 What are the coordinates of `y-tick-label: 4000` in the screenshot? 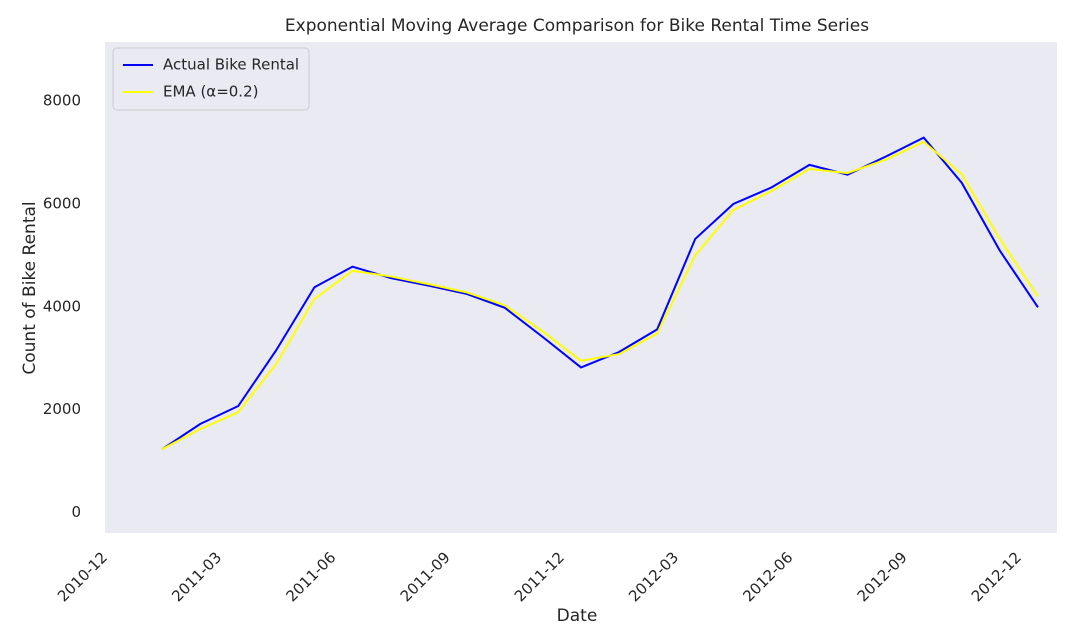 It's located at (62, 306).